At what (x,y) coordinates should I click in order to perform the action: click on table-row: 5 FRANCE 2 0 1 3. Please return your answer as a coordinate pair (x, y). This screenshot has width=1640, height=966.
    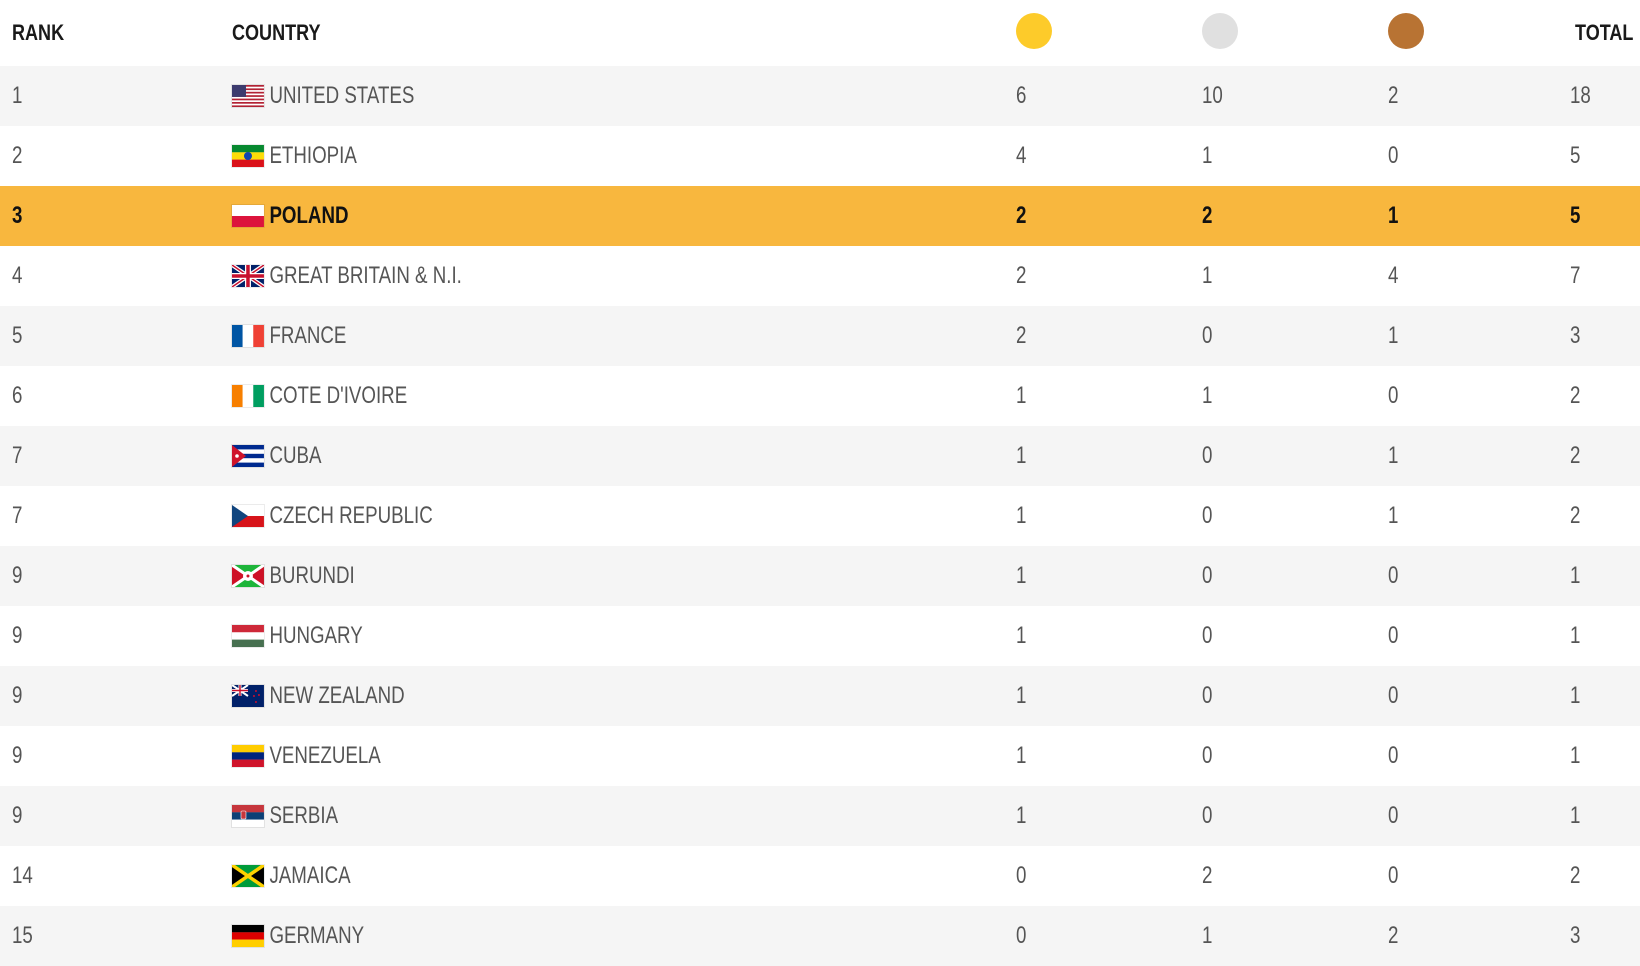
    Looking at the image, I should click on (820, 336).